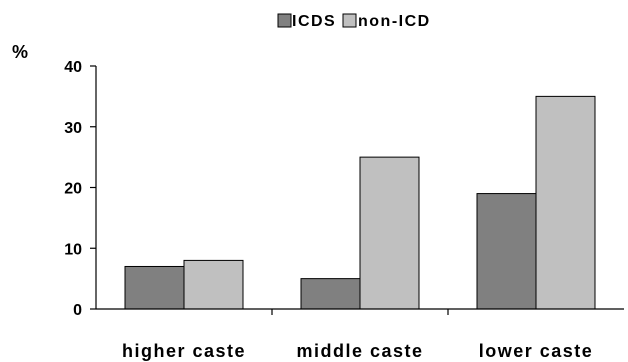 This screenshot has width=628, height=362. What do you see at coordinates (73, 249) in the screenshot?
I see `y-tick-label: 10` at bounding box center [73, 249].